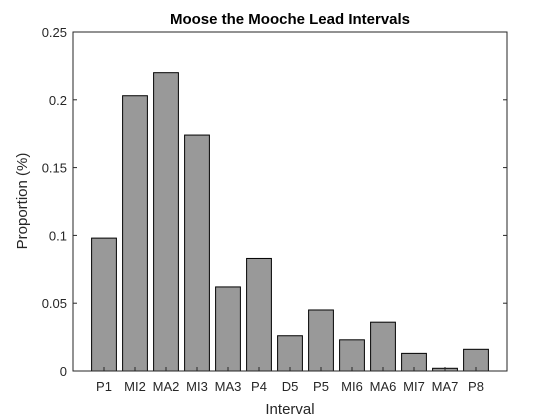  Describe the element at coordinates (54, 303) in the screenshot. I see `y-tick-label: 0.05` at that location.